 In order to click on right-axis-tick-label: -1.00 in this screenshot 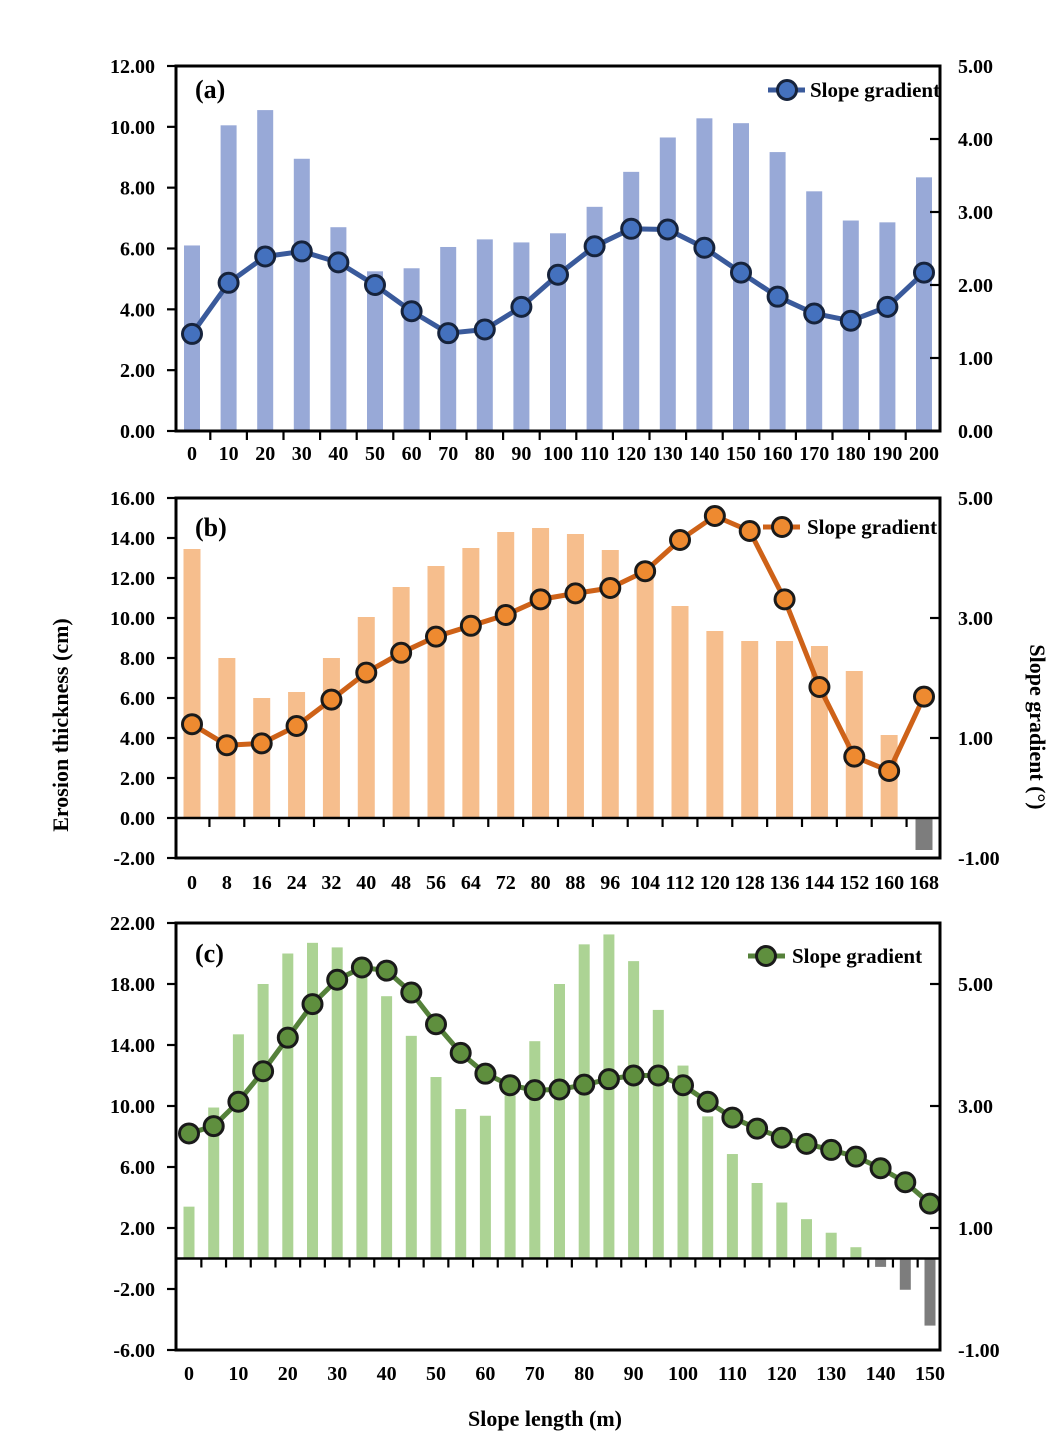, I will do `click(979, 859)`.